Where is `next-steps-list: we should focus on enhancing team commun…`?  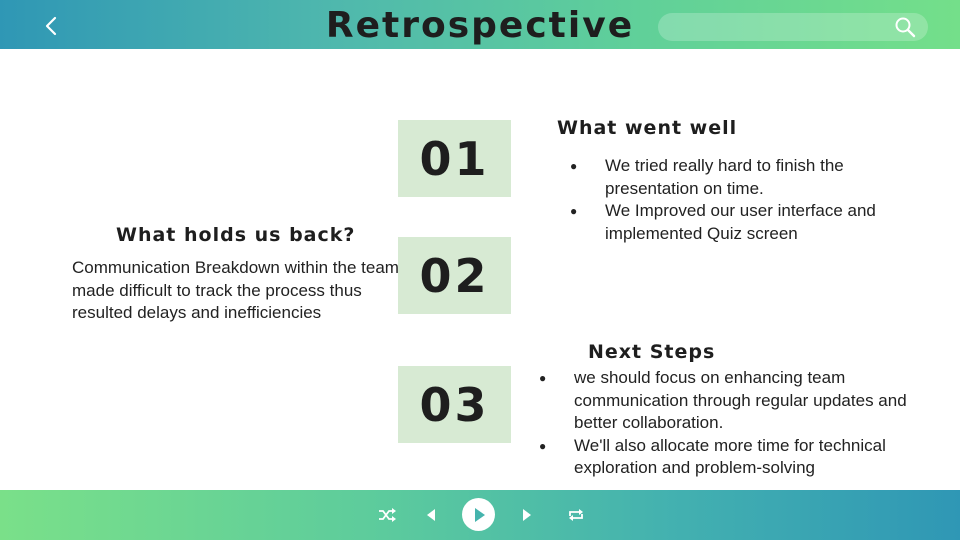 next-steps-list: we should focus on enhancing team commun… is located at coordinates (741, 423).